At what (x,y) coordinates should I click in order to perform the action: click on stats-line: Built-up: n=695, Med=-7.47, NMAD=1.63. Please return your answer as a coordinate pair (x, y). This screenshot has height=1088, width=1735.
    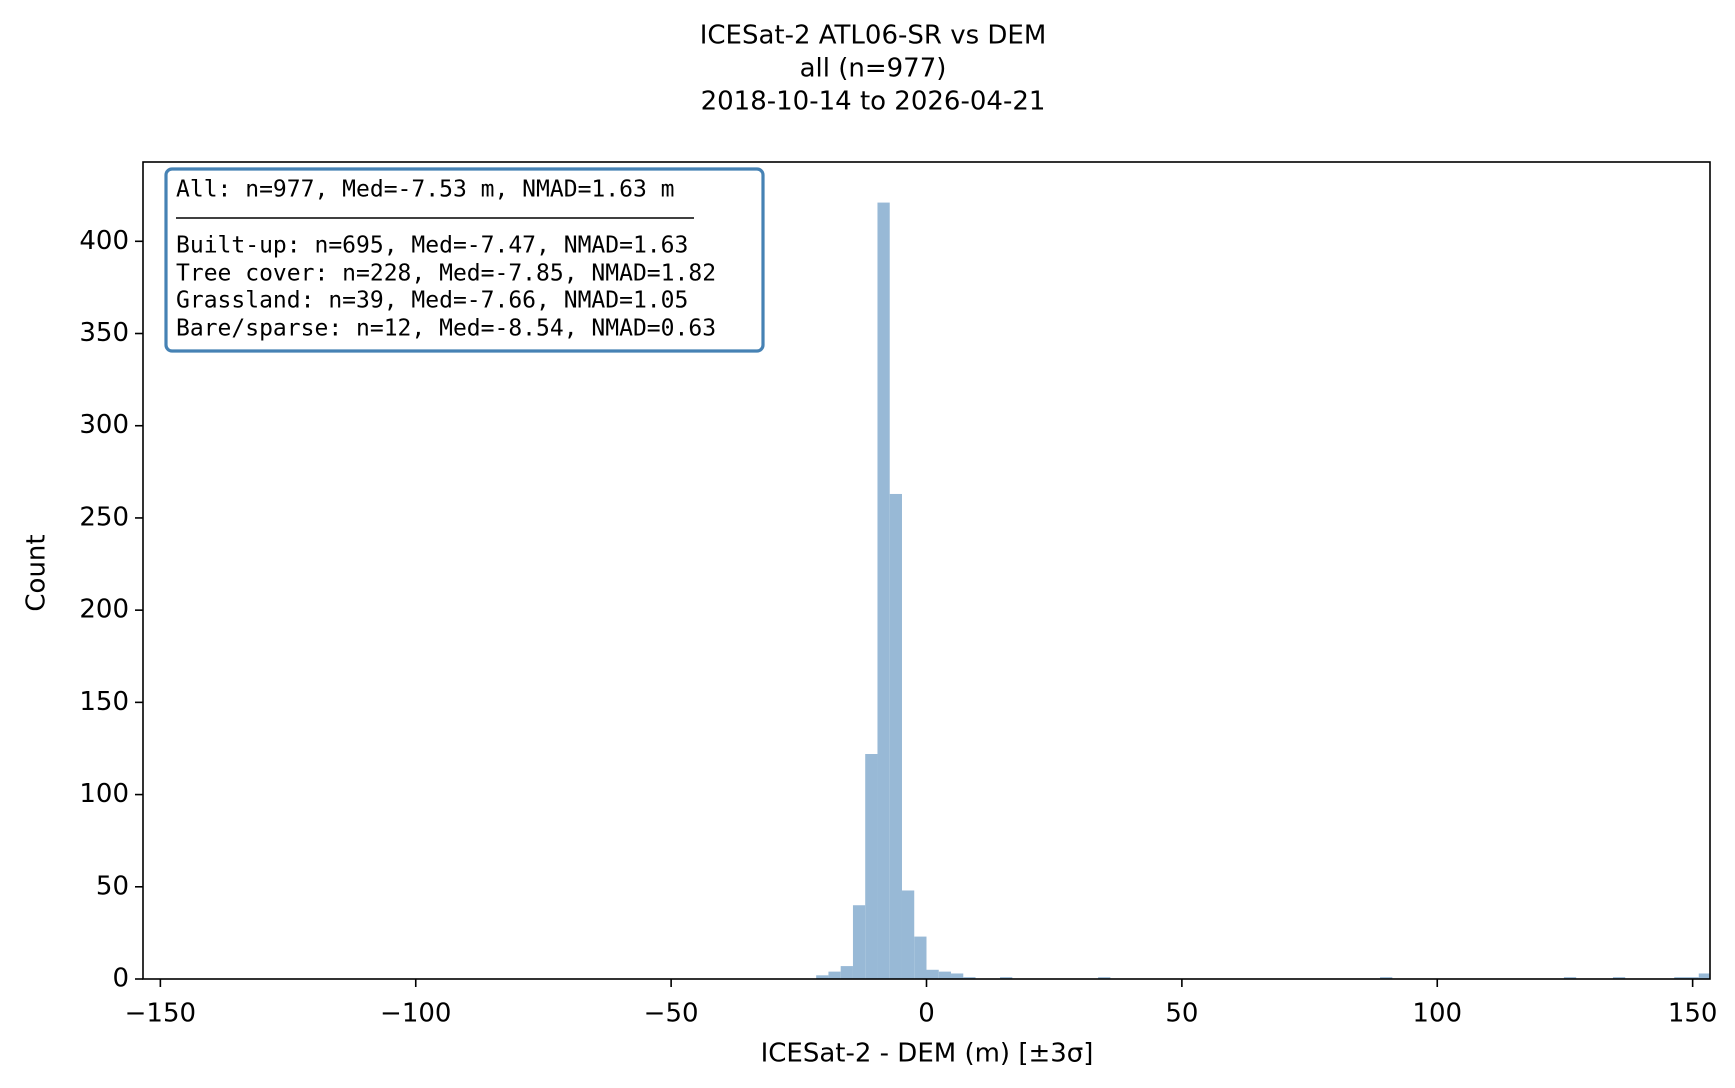
    Looking at the image, I should click on (432, 246).